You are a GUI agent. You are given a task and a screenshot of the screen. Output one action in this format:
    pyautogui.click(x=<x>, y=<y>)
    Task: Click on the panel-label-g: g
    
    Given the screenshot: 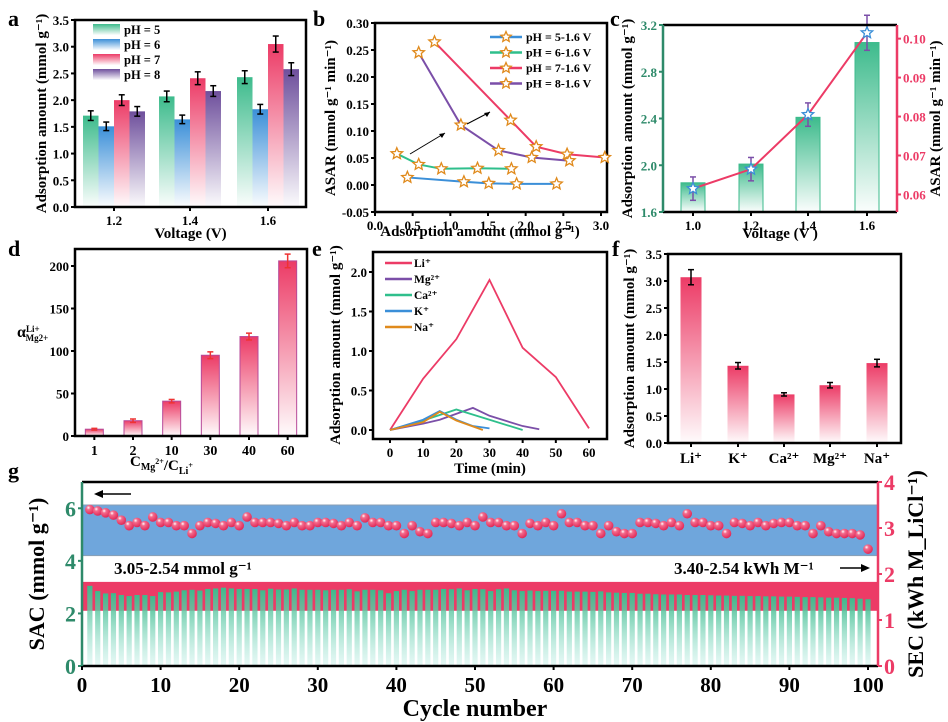 What is the action you would take?
    pyautogui.click(x=13, y=470)
    